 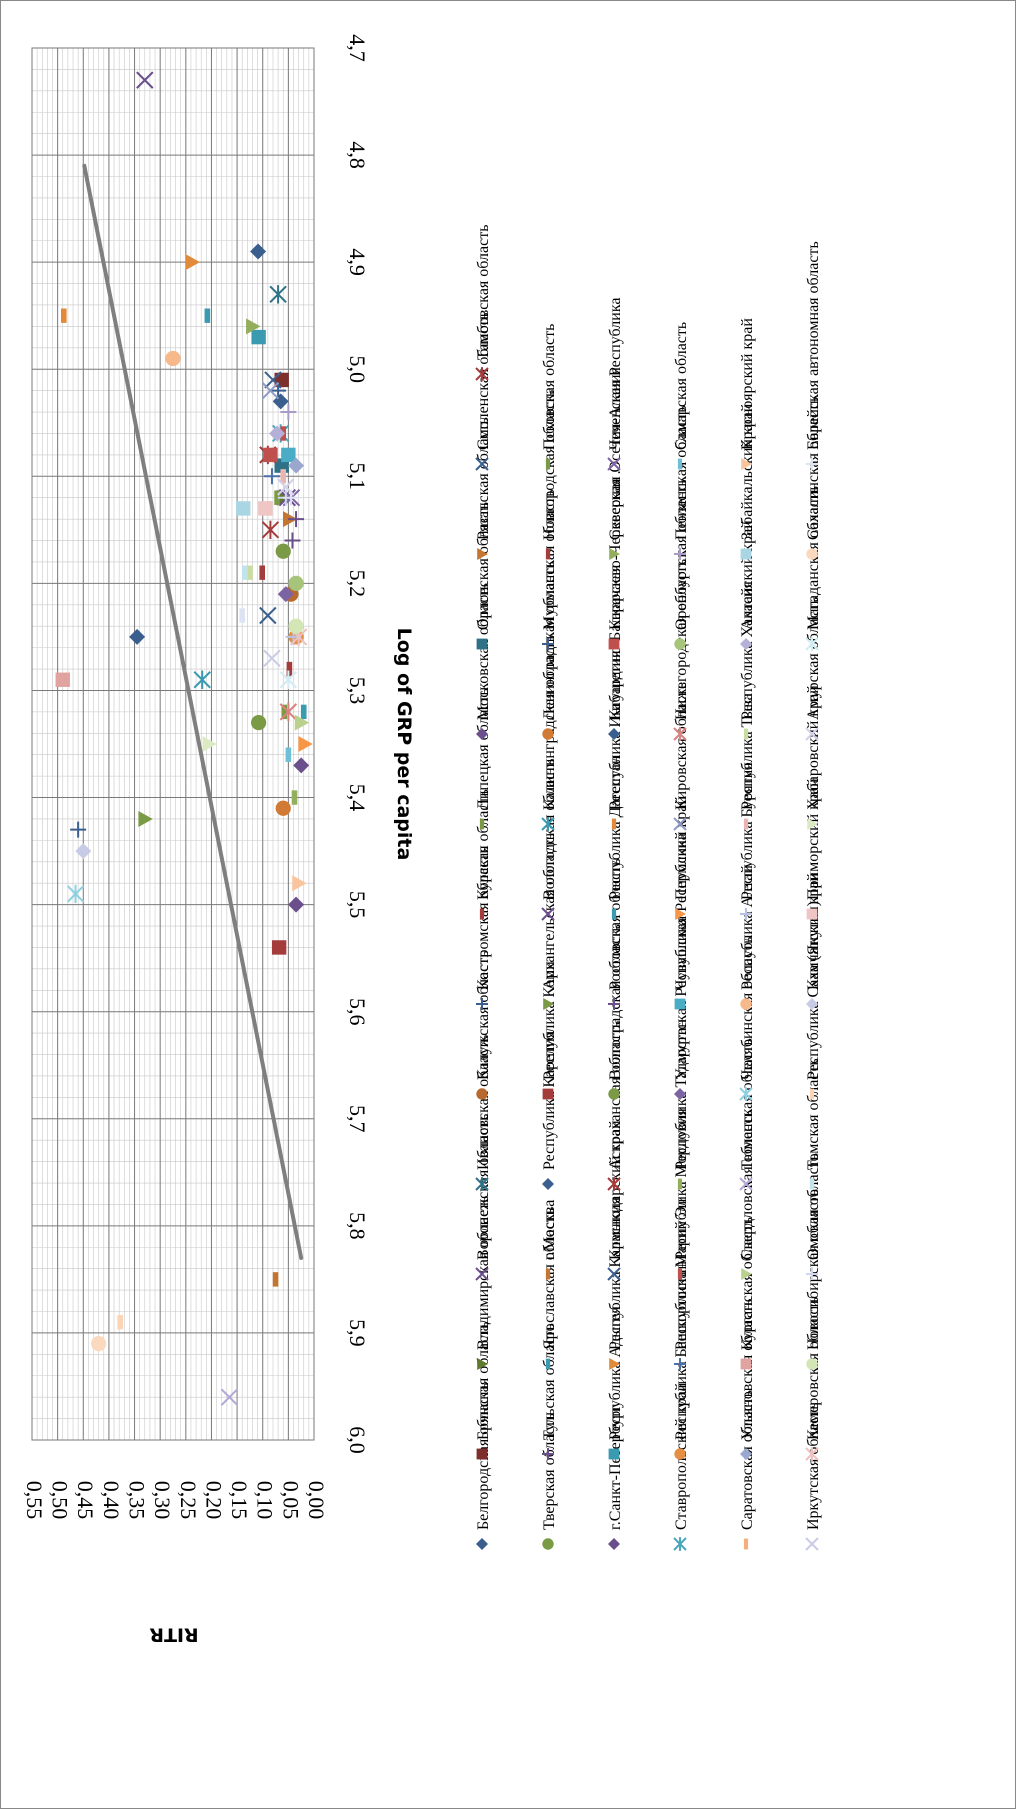 What do you see at coordinates (681, 472) in the screenshot?
I see `legend-label: Пензенская область` at bounding box center [681, 472].